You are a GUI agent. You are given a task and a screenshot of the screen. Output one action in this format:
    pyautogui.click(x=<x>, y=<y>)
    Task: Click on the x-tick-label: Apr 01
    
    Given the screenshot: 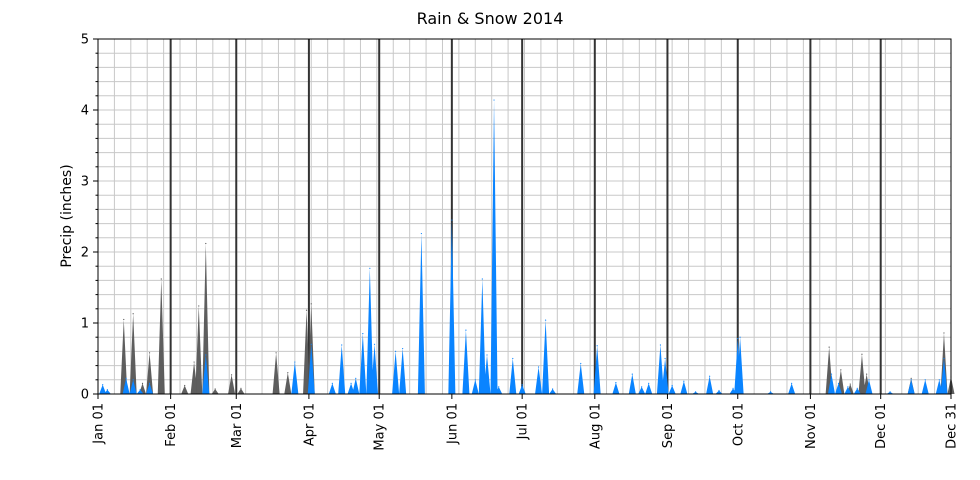 What is the action you would take?
    pyautogui.click(x=309, y=424)
    